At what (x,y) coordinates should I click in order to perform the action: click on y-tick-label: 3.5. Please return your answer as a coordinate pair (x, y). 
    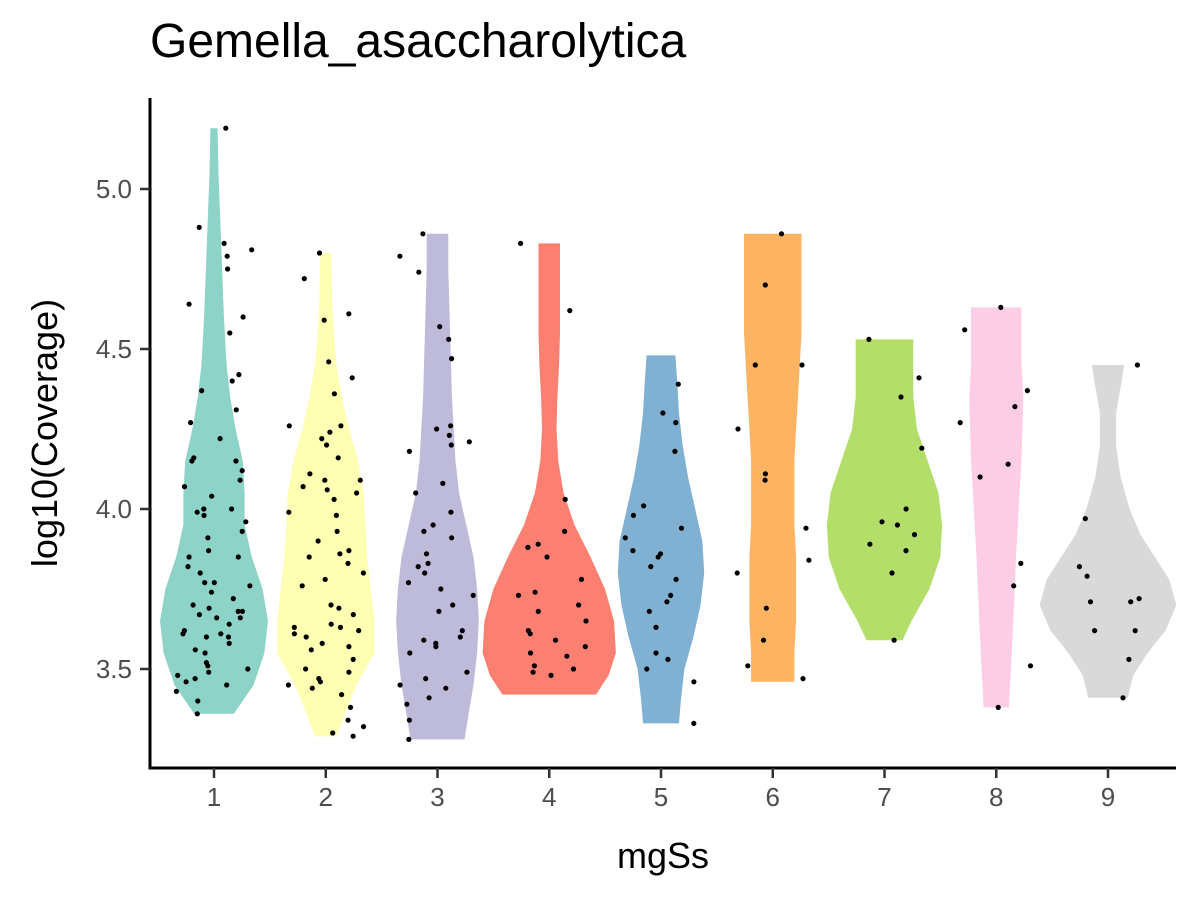
    Looking at the image, I should click on (114, 669).